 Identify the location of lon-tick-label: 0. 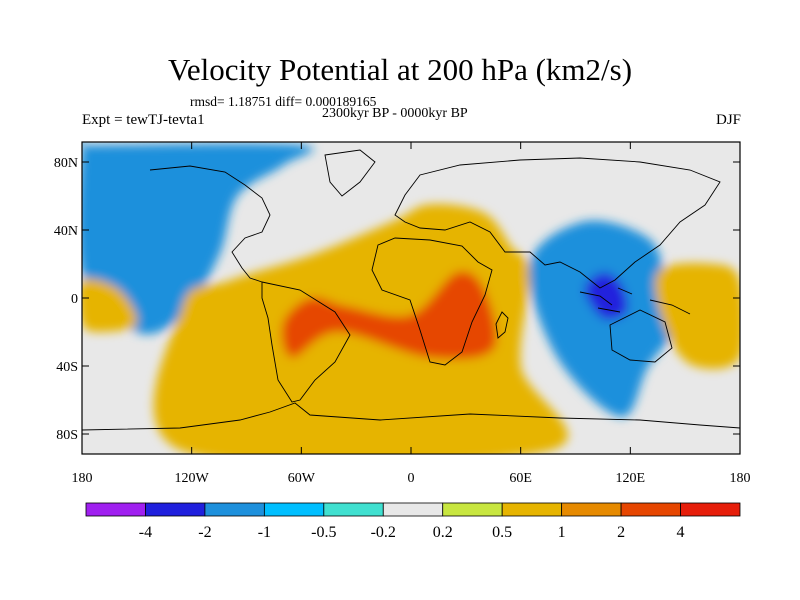
(411, 478).